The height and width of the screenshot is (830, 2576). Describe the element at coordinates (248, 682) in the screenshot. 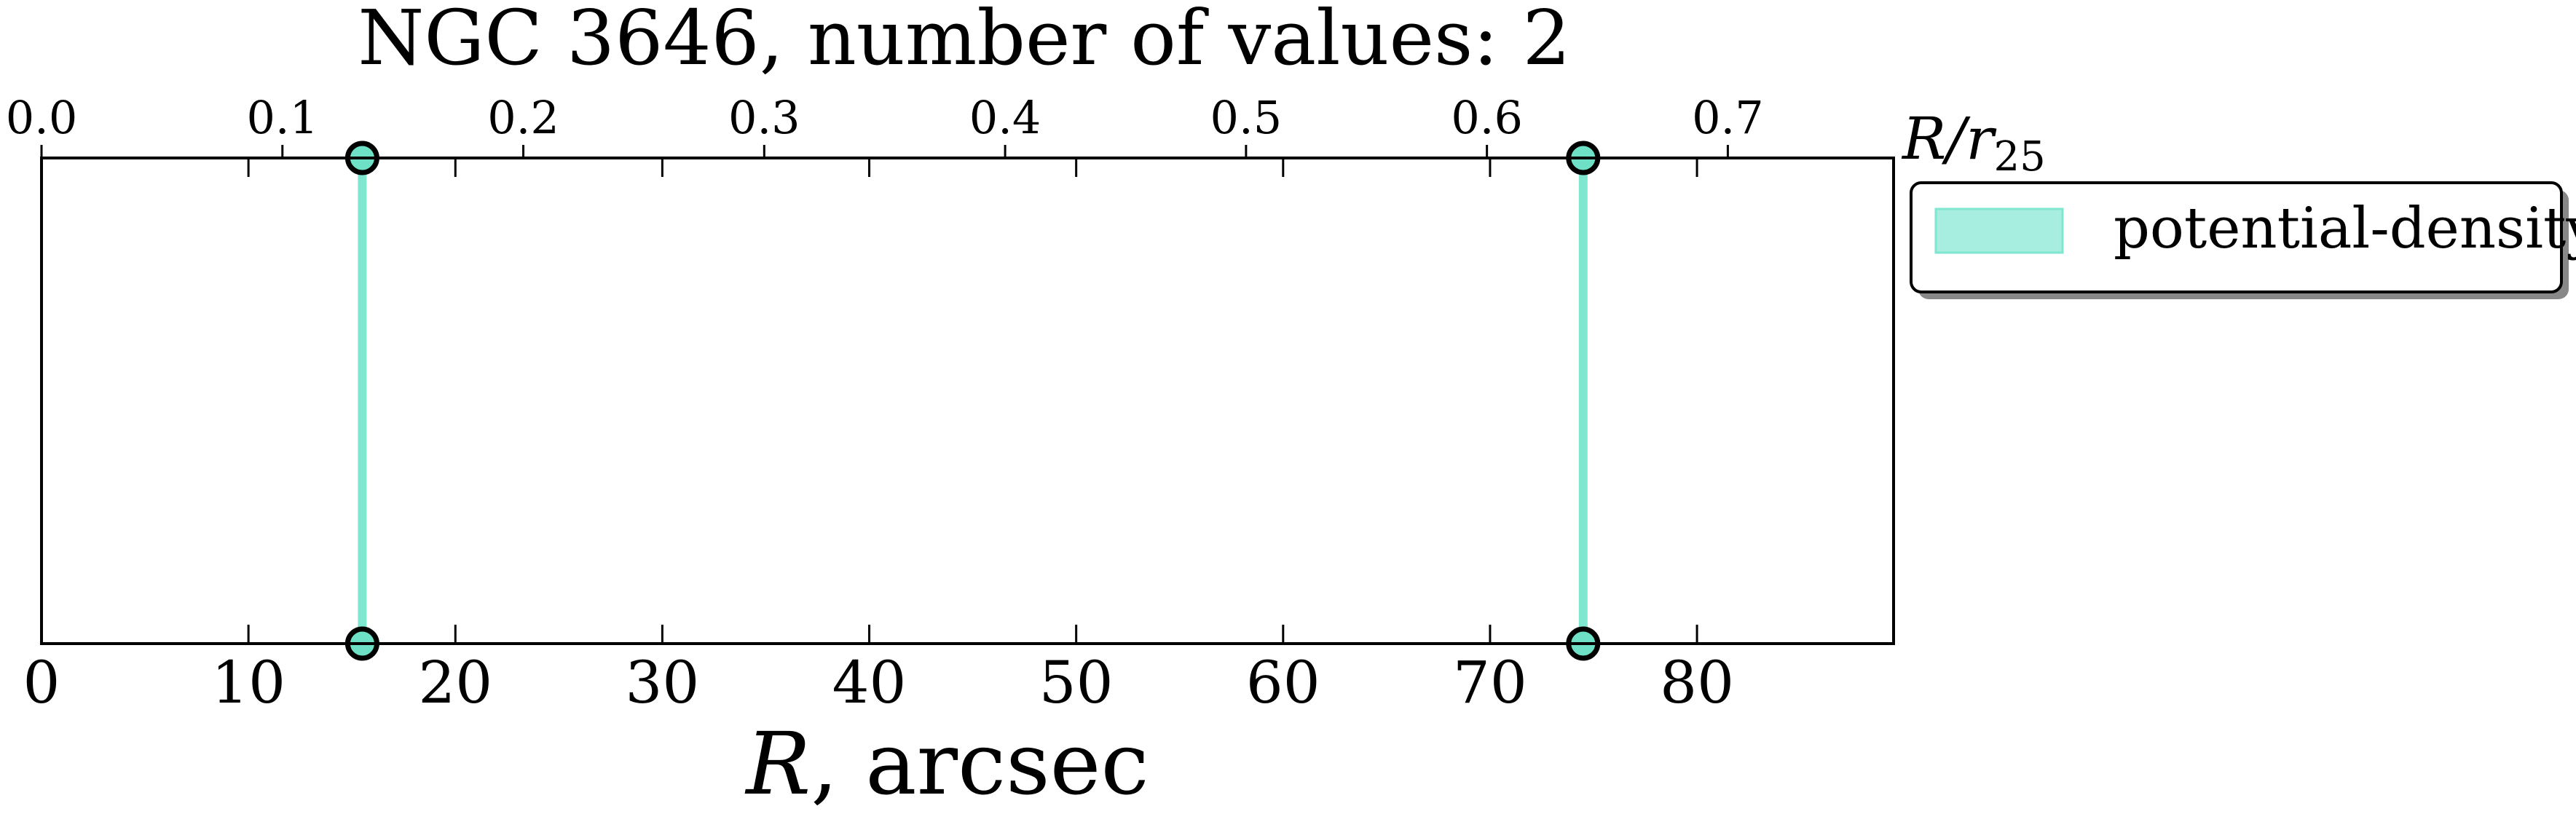

I see `x-tick-label: 10` at that location.